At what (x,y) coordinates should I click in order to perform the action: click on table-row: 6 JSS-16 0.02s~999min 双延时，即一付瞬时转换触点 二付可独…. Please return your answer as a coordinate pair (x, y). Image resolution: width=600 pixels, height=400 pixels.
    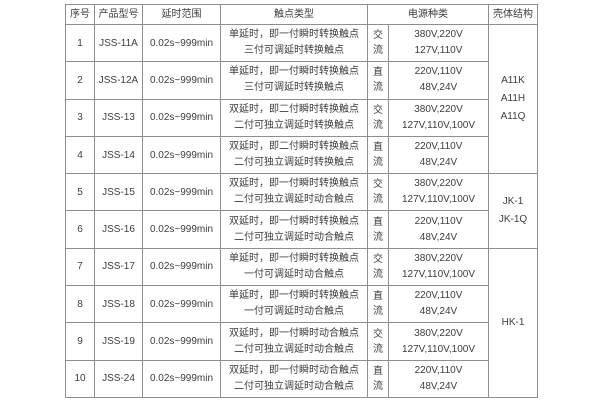
    Looking at the image, I should click on (301, 229).